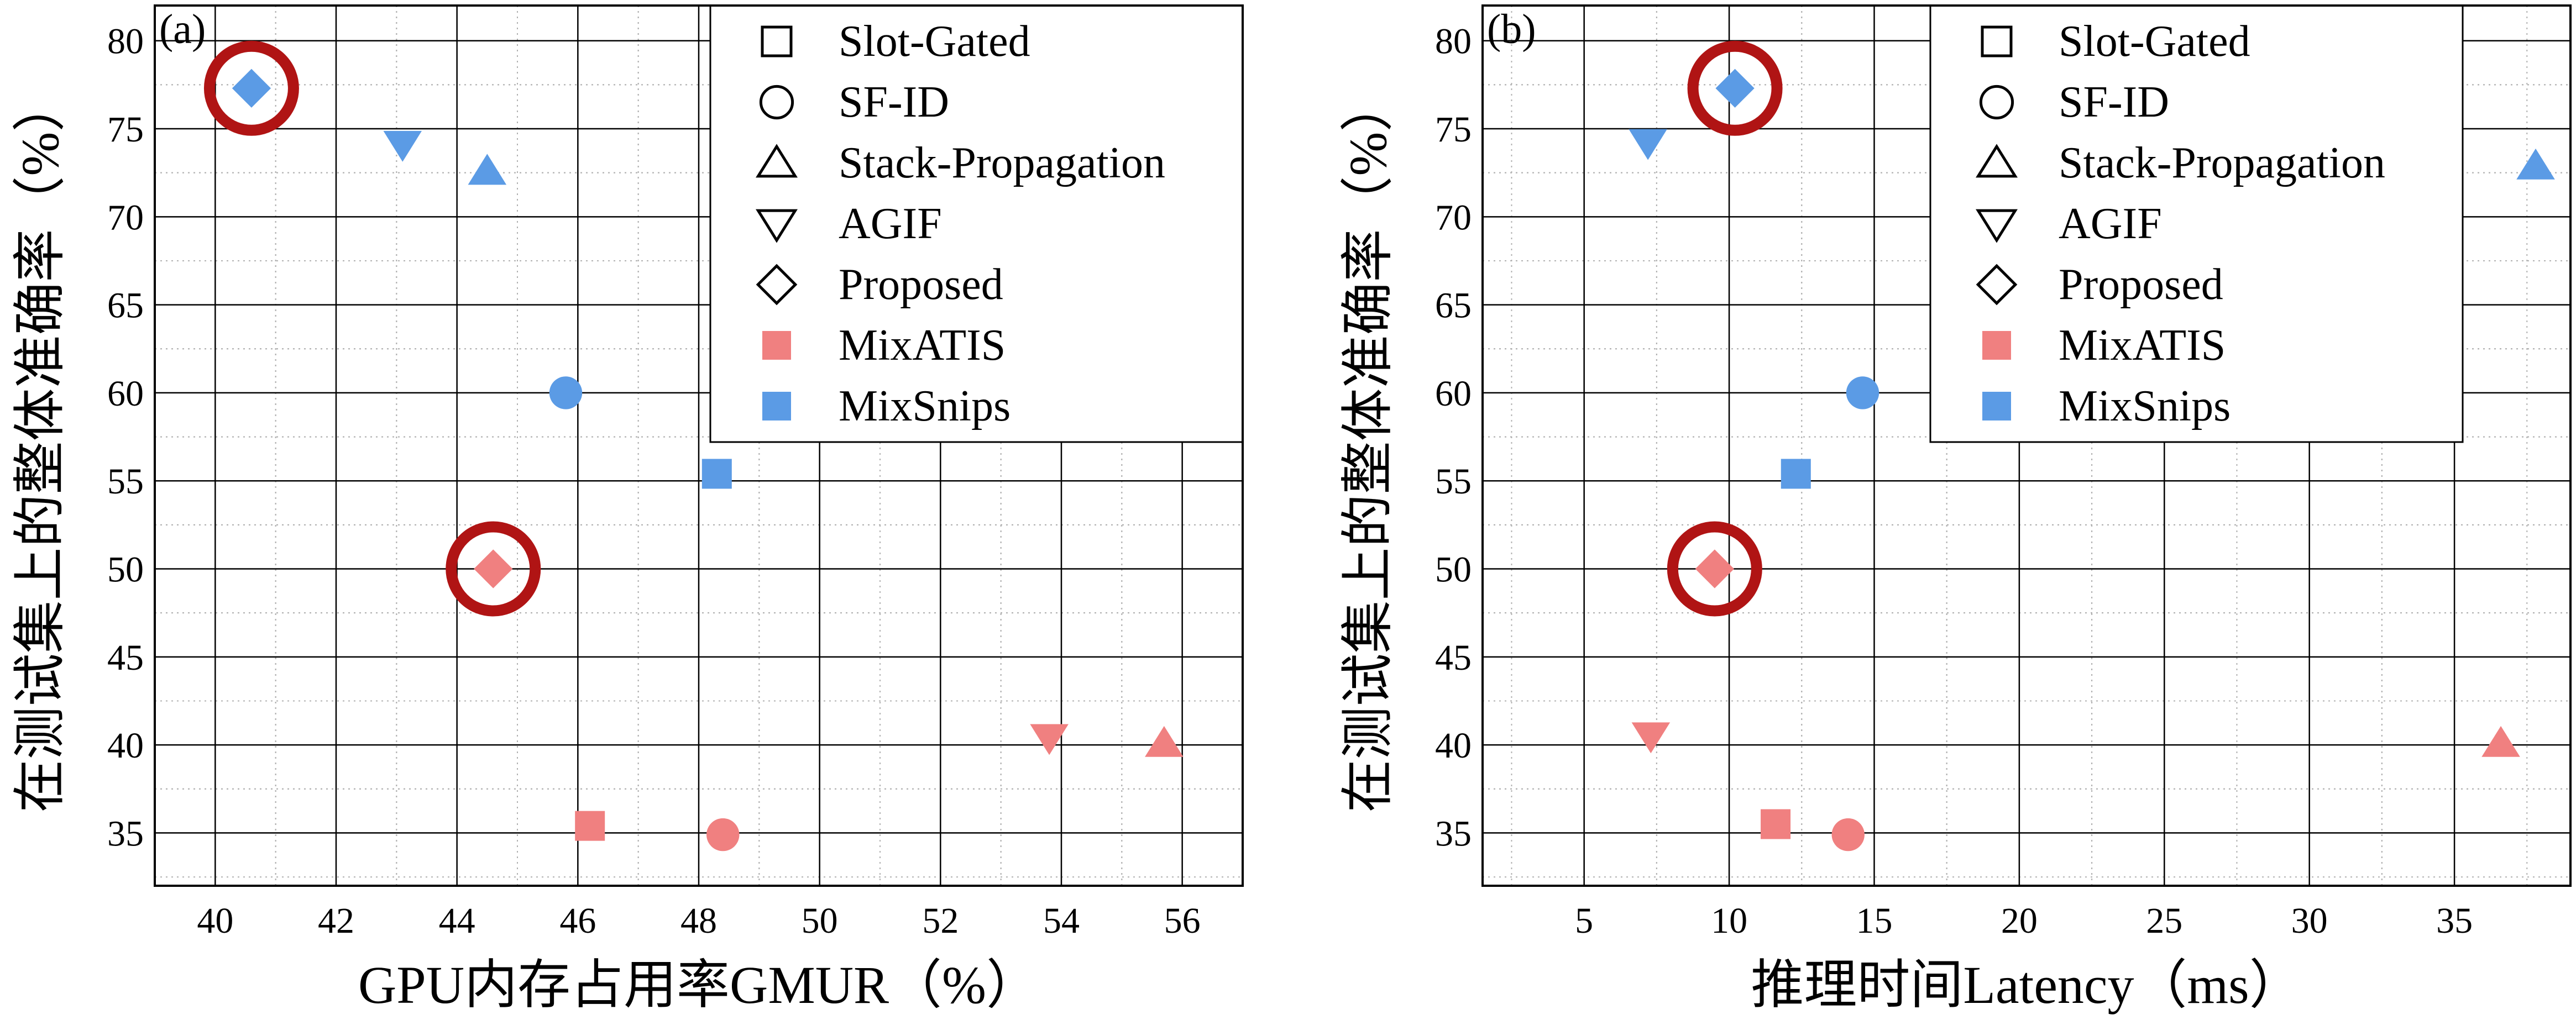 The height and width of the screenshot is (1025, 2576). Describe the element at coordinates (336, 921) in the screenshot. I see `x-tick-label: 42` at that location.